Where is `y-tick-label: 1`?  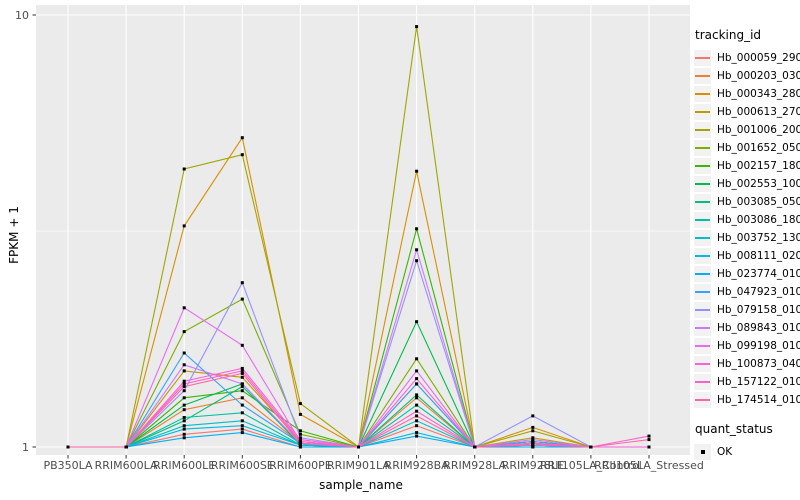 y-tick-label: 1 is located at coordinates (25, 447).